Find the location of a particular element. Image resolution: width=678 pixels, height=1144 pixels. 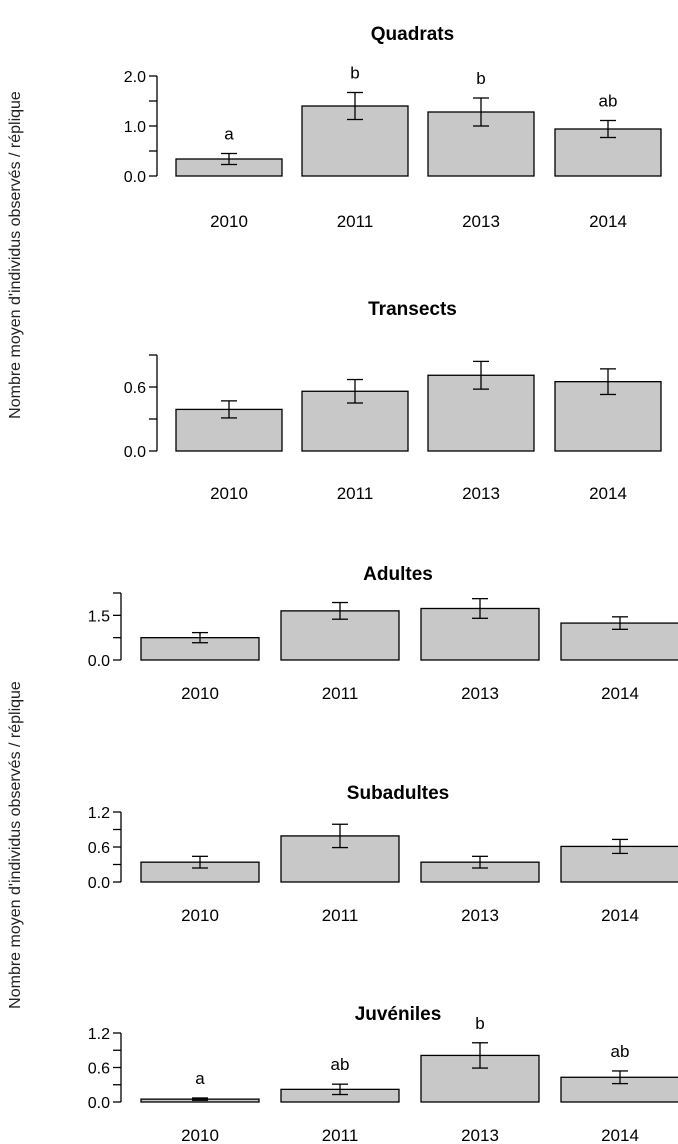

chart-panel-4: Subadultes 0.0 0.6 1.2 2010 2011 2013 2014 is located at coordinates (383, 854).